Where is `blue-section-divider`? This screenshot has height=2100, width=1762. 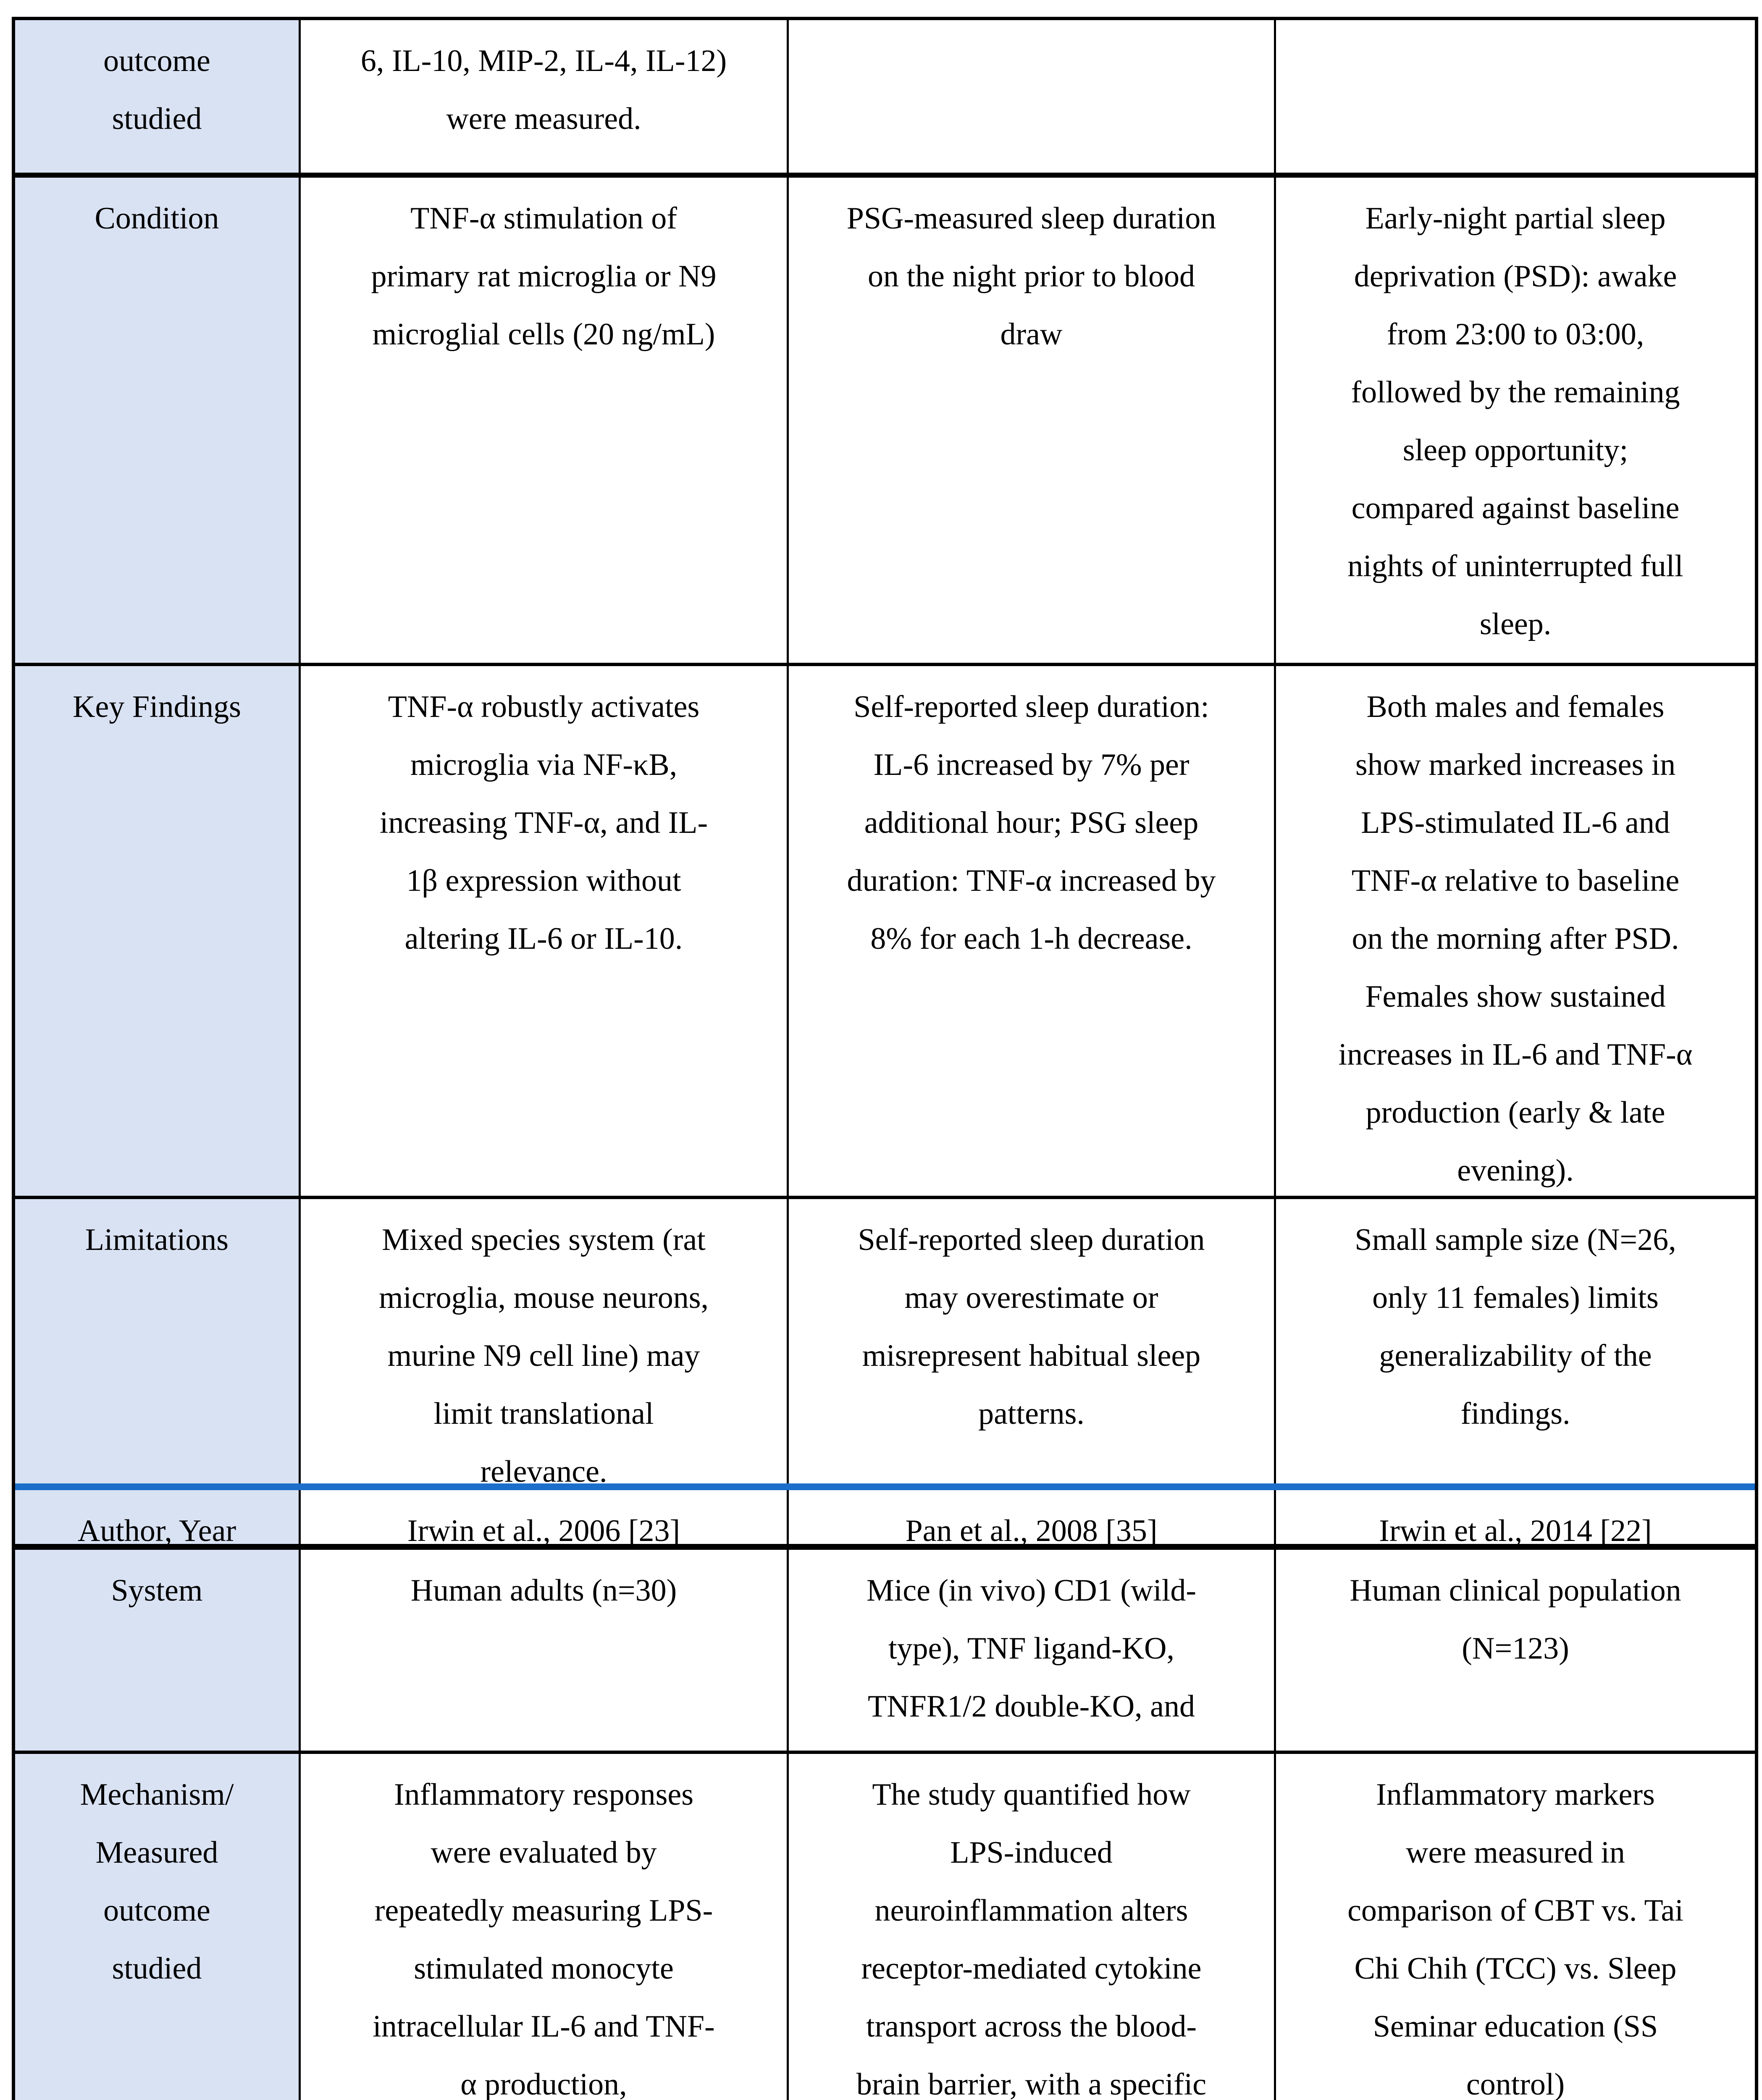
blue-section-divider is located at coordinates (885, 1486).